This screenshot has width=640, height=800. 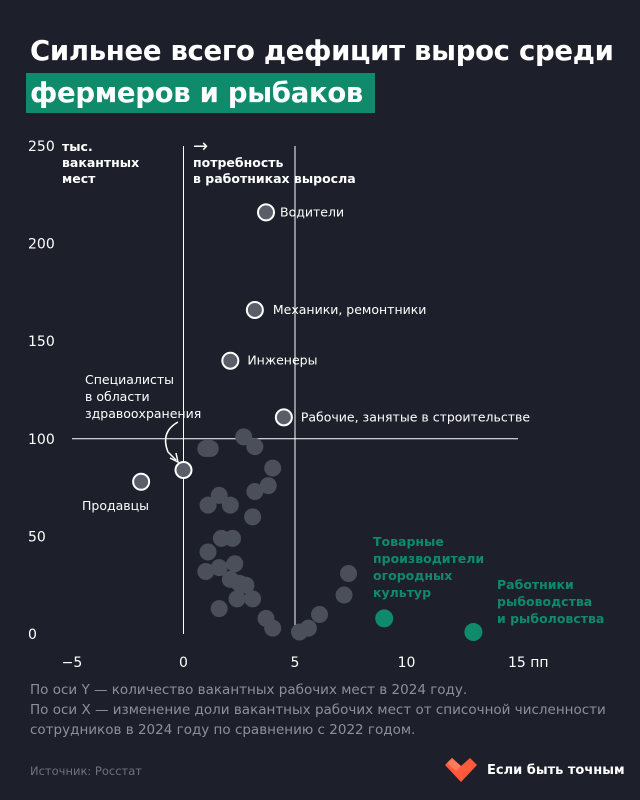 What do you see at coordinates (37, 537) in the screenshot?
I see `y-tick-label: 50` at bounding box center [37, 537].